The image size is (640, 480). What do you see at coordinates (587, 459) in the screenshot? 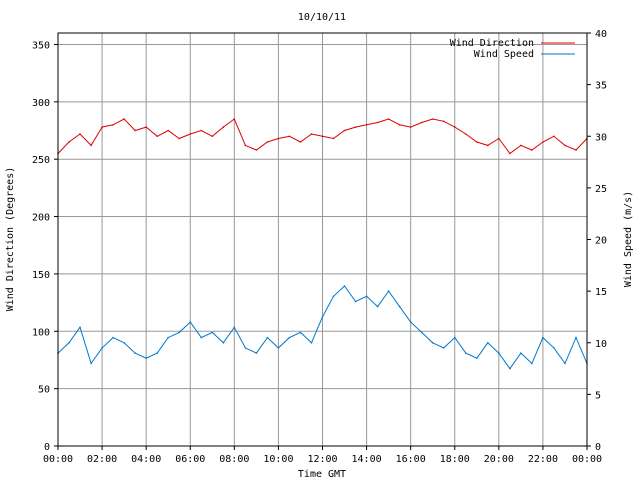
I see `x-tick-label: 00:00` at bounding box center [587, 459].